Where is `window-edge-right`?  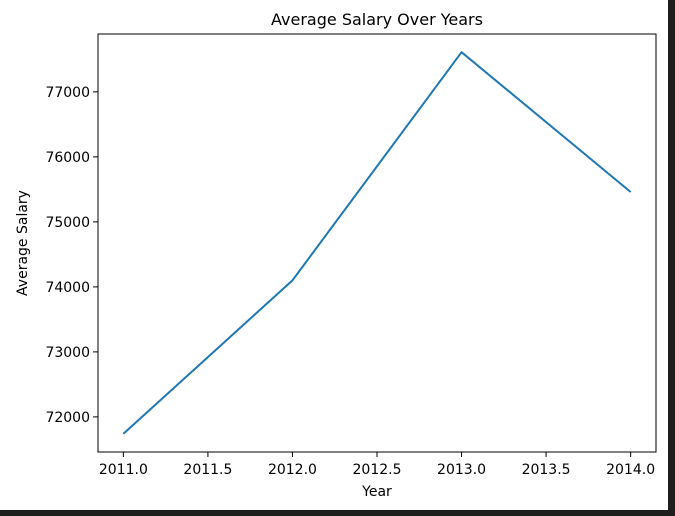
window-edge-right is located at coordinates (671, 258).